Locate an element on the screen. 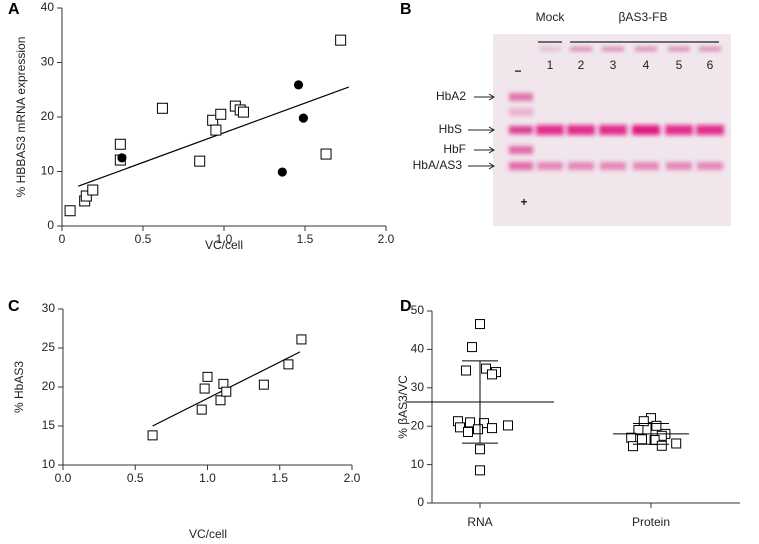  y-tick-label: 0 is located at coordinates (50, 225).